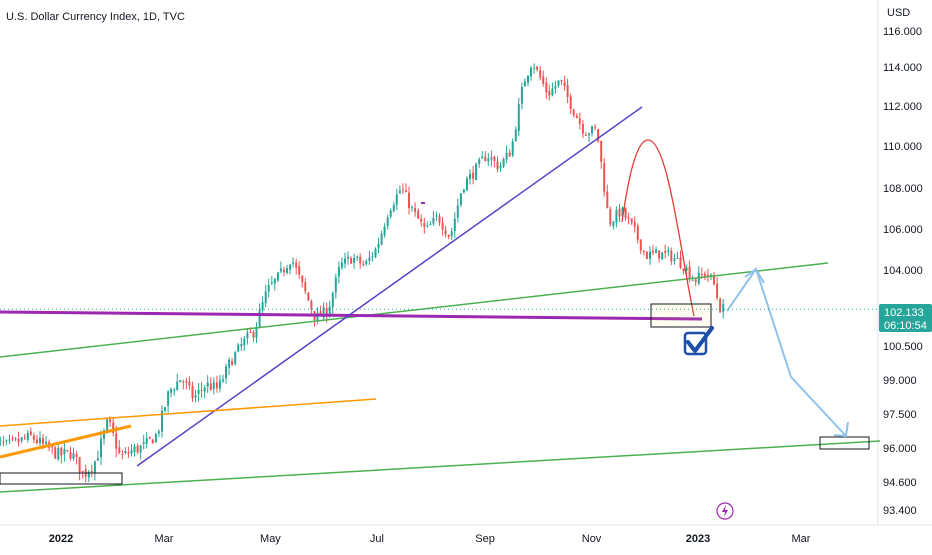 Image resolution: width=932 pixels, height=555 pixels. I want to click on orange-wedge-line, so click(66, 441).